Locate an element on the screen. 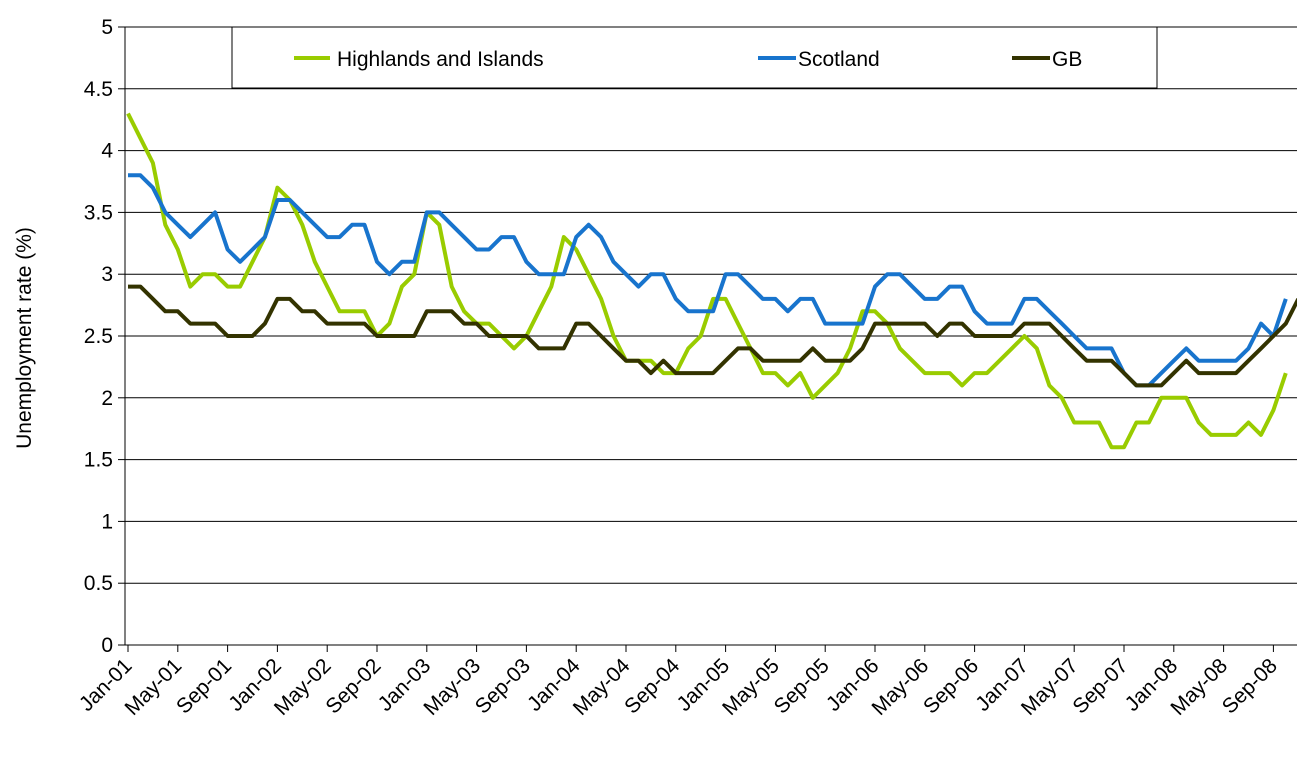 This screenshot has height=761, width=1297. legend-label-1: Scotland is located at coordinates (839, 59).